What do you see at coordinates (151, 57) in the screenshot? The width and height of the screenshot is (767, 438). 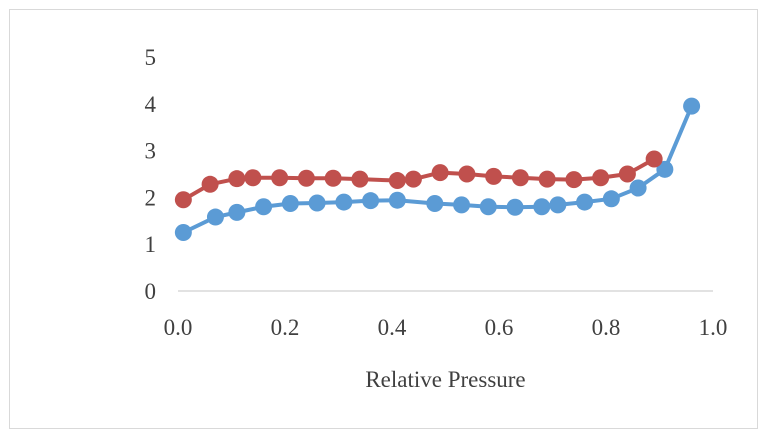 I see `y-tick-label: 5` at bounding box center [151, 57].